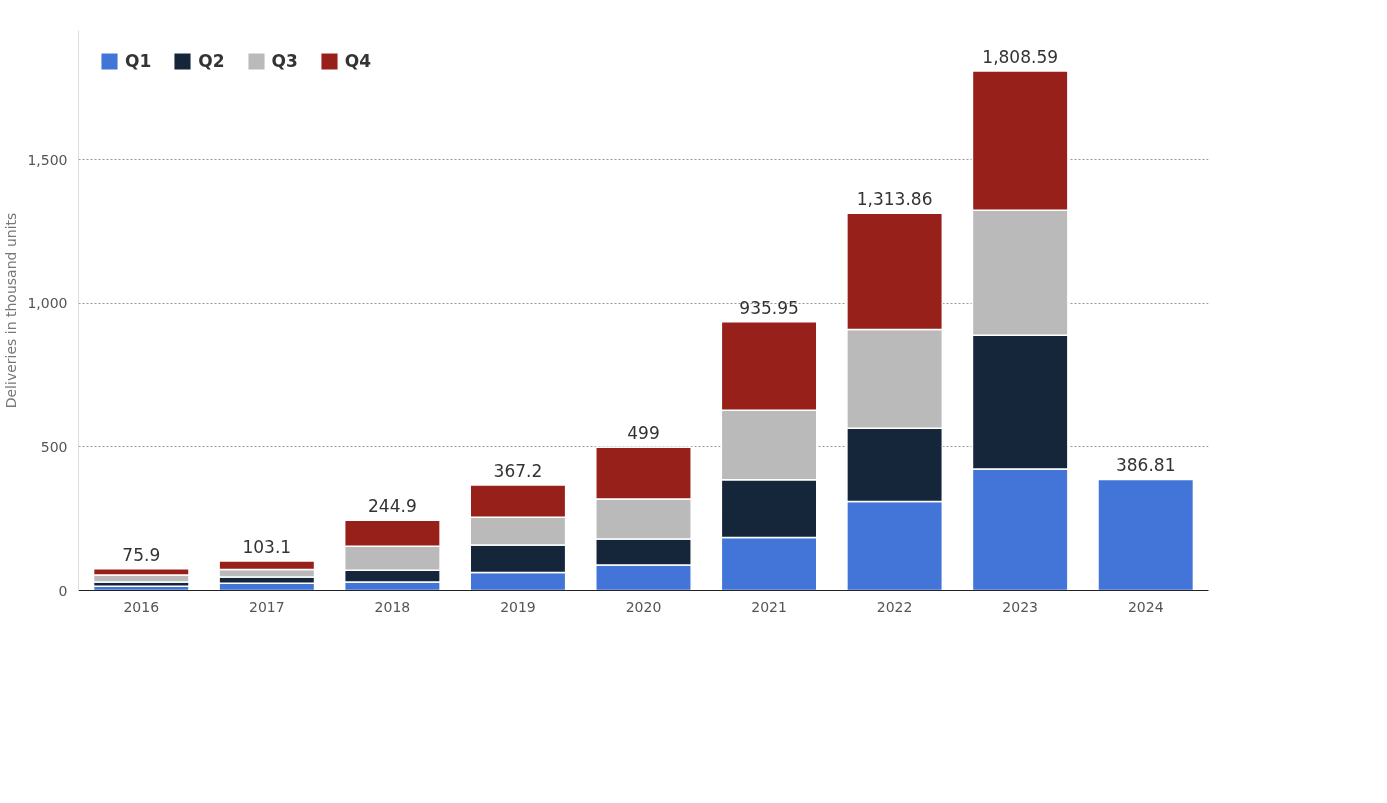 The height and width of the screenshot is (803, 1387). Describe the element at coordinates (392, 606) in the screenshot. I see `x-tick-label: 2018` at that location.